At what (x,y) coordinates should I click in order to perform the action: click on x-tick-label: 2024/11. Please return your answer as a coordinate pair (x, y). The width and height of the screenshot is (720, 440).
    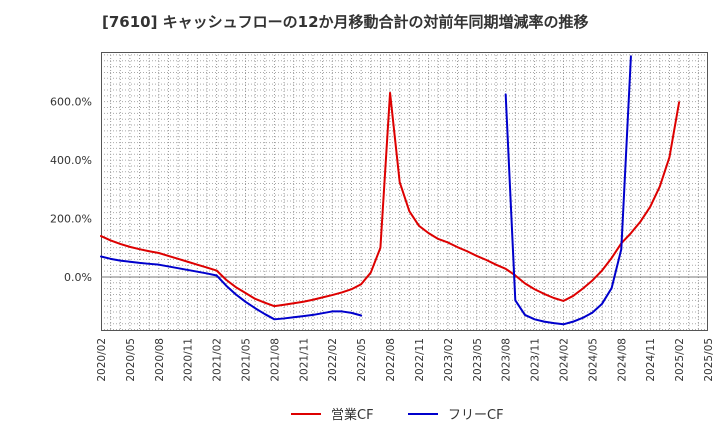
    Looking at the image, I should click on (651, 360).